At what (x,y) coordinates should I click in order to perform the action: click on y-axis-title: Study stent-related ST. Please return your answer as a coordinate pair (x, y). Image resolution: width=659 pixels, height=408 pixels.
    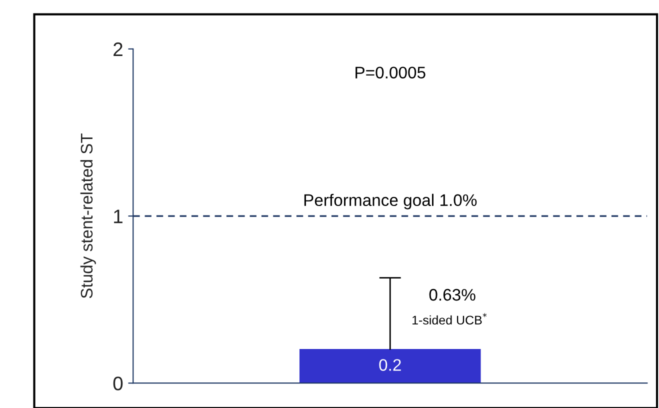
    Looking at the image, I should click on (88, 216).